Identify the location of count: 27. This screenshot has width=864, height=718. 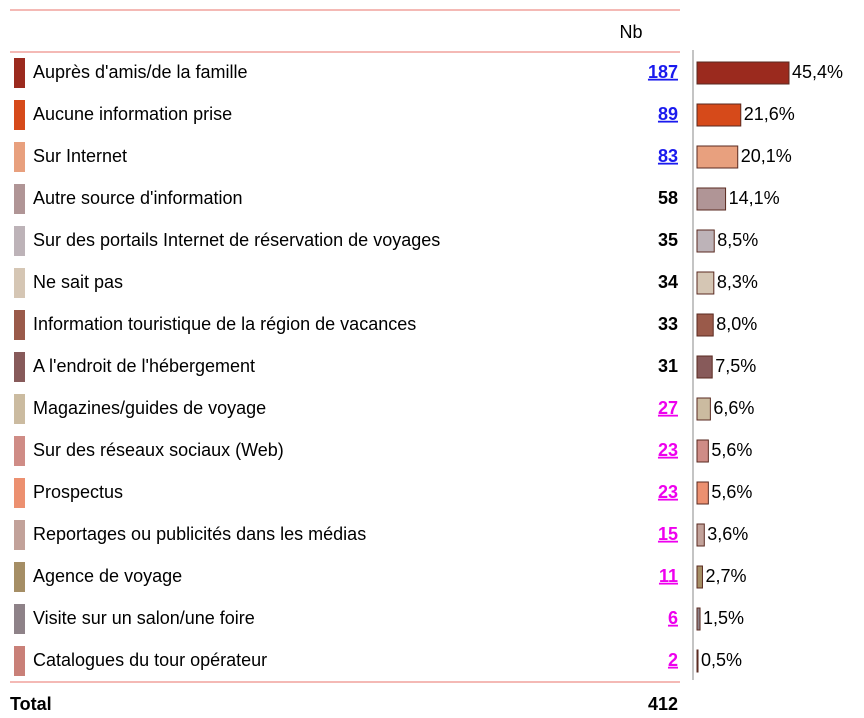
(668, 408).